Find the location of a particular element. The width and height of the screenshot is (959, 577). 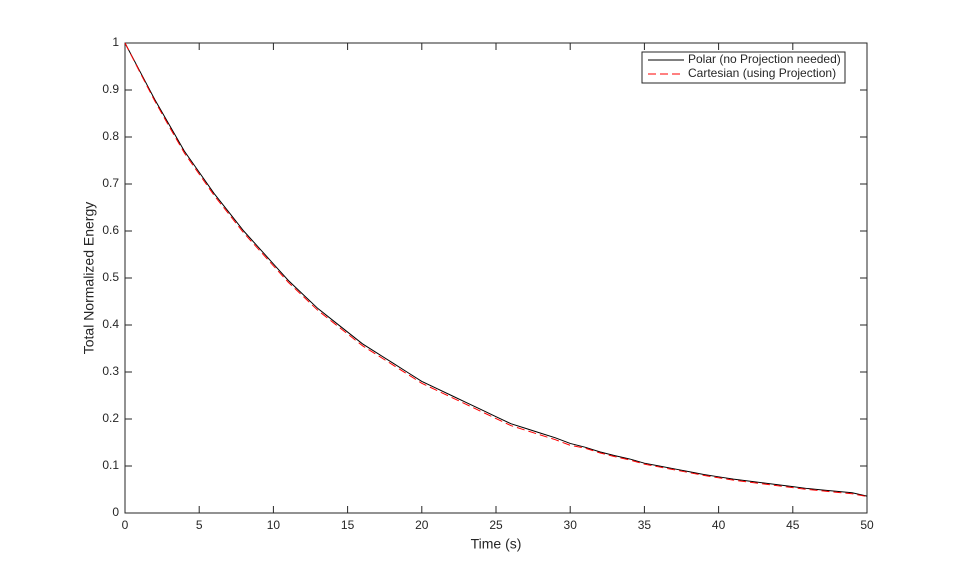

y-tick-label: 0.6 is located at coordinates (110, 230).